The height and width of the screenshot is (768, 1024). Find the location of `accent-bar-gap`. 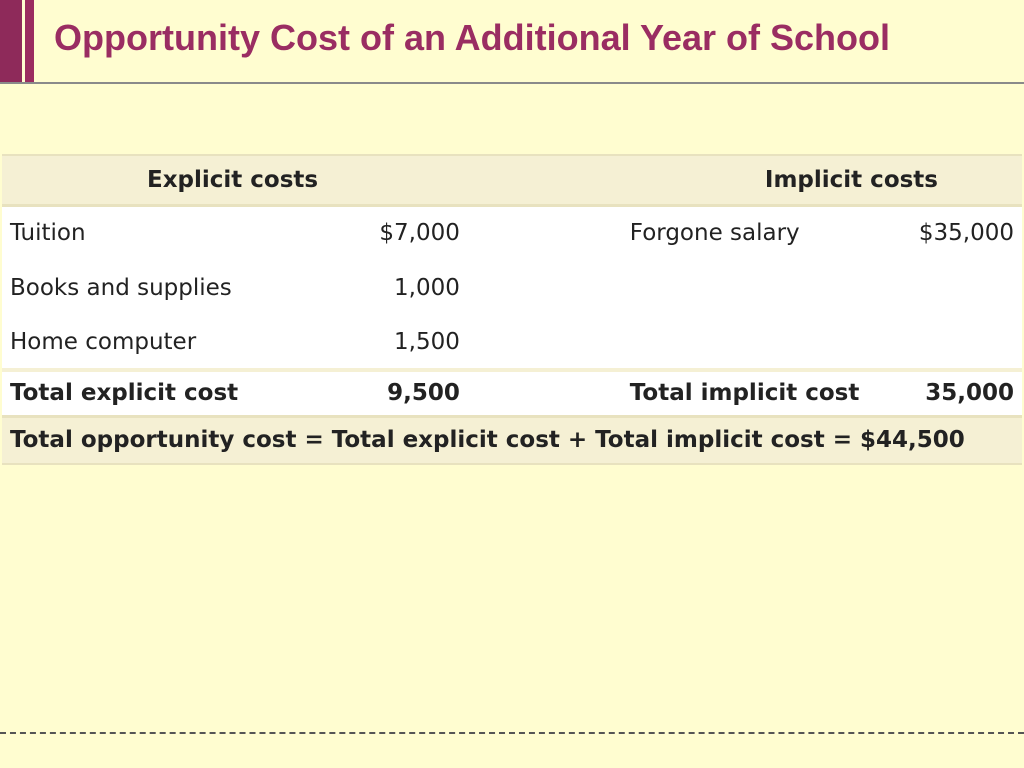

accent-bar-gap is located at coordinates (23, 41).